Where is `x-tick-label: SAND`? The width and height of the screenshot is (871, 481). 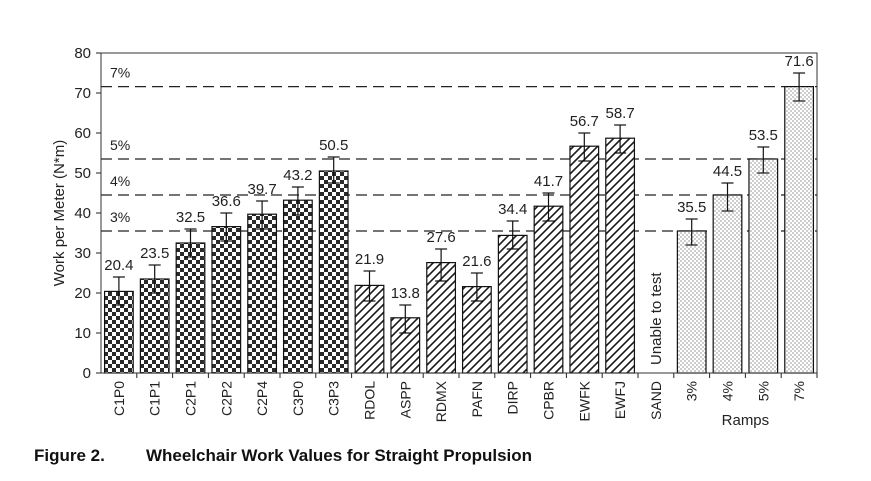 x-tick-label: SAND is located at coordinates (656, 400).